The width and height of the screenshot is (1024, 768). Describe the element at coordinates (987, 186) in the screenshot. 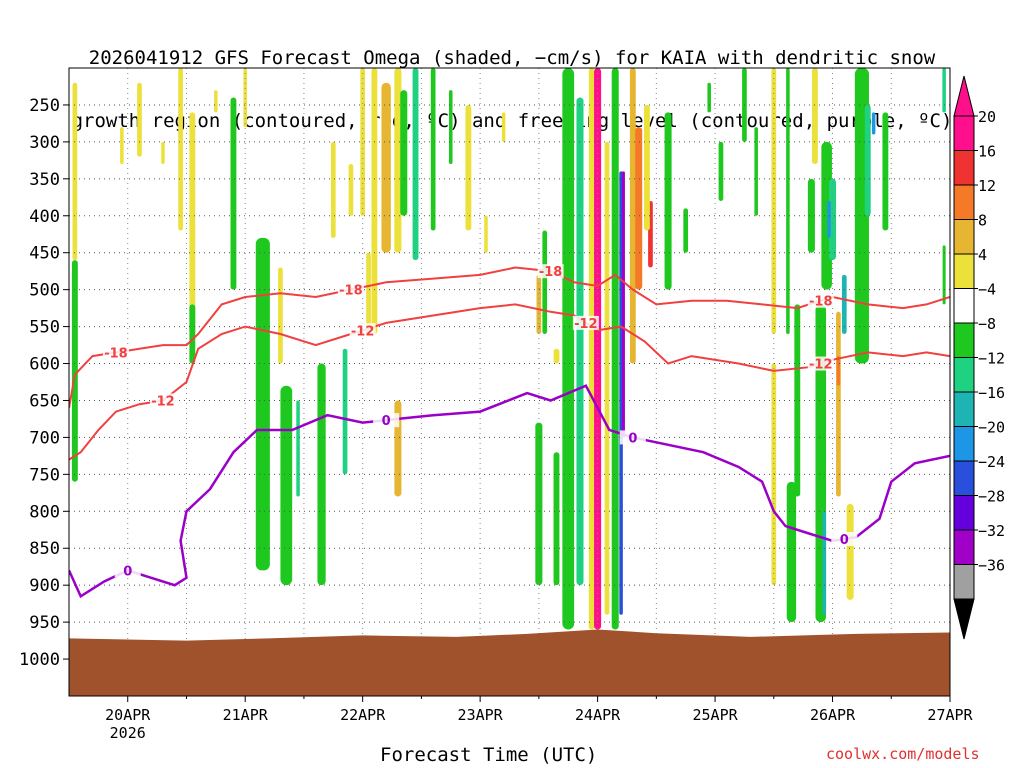

I see `colorbar-label: 12` at that location.